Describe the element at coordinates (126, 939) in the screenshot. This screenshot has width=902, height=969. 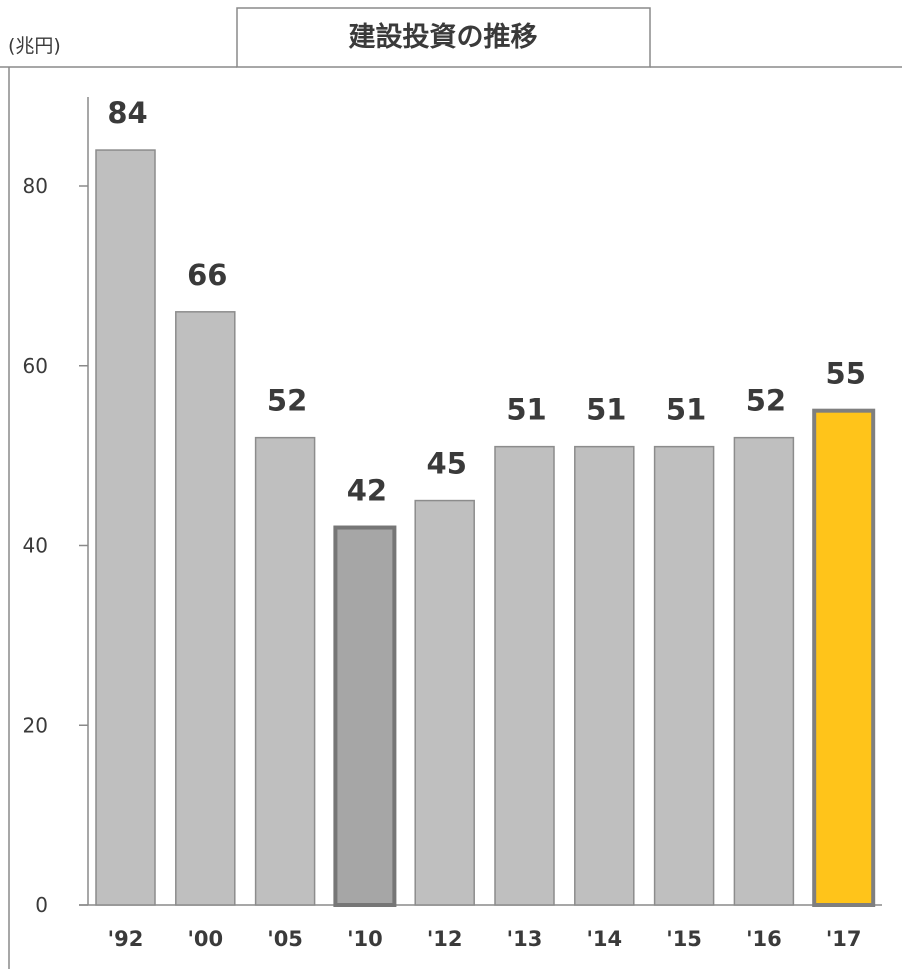
I see `x-tick-label: '92` at that location.